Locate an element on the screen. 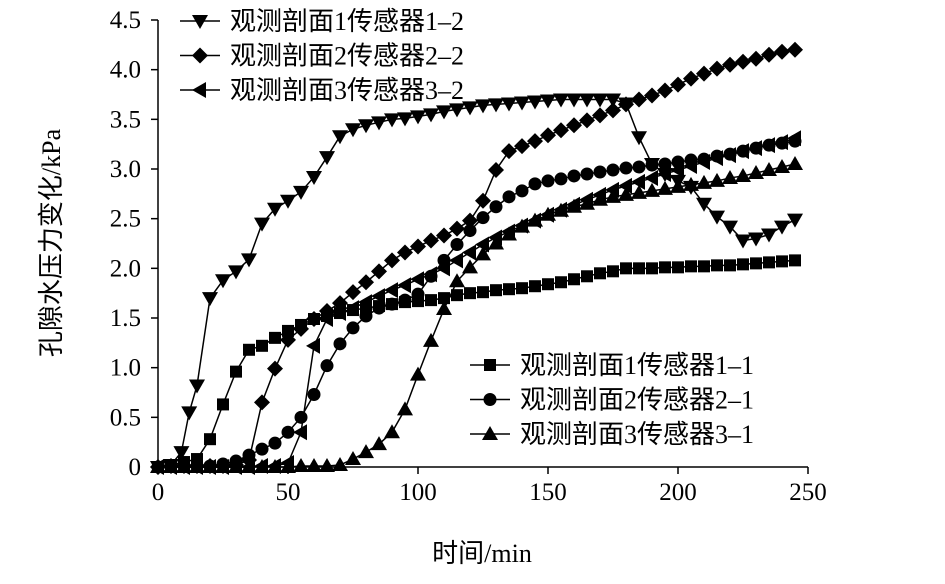  x-tick-label: 50 is located at coordinates (288, 492).